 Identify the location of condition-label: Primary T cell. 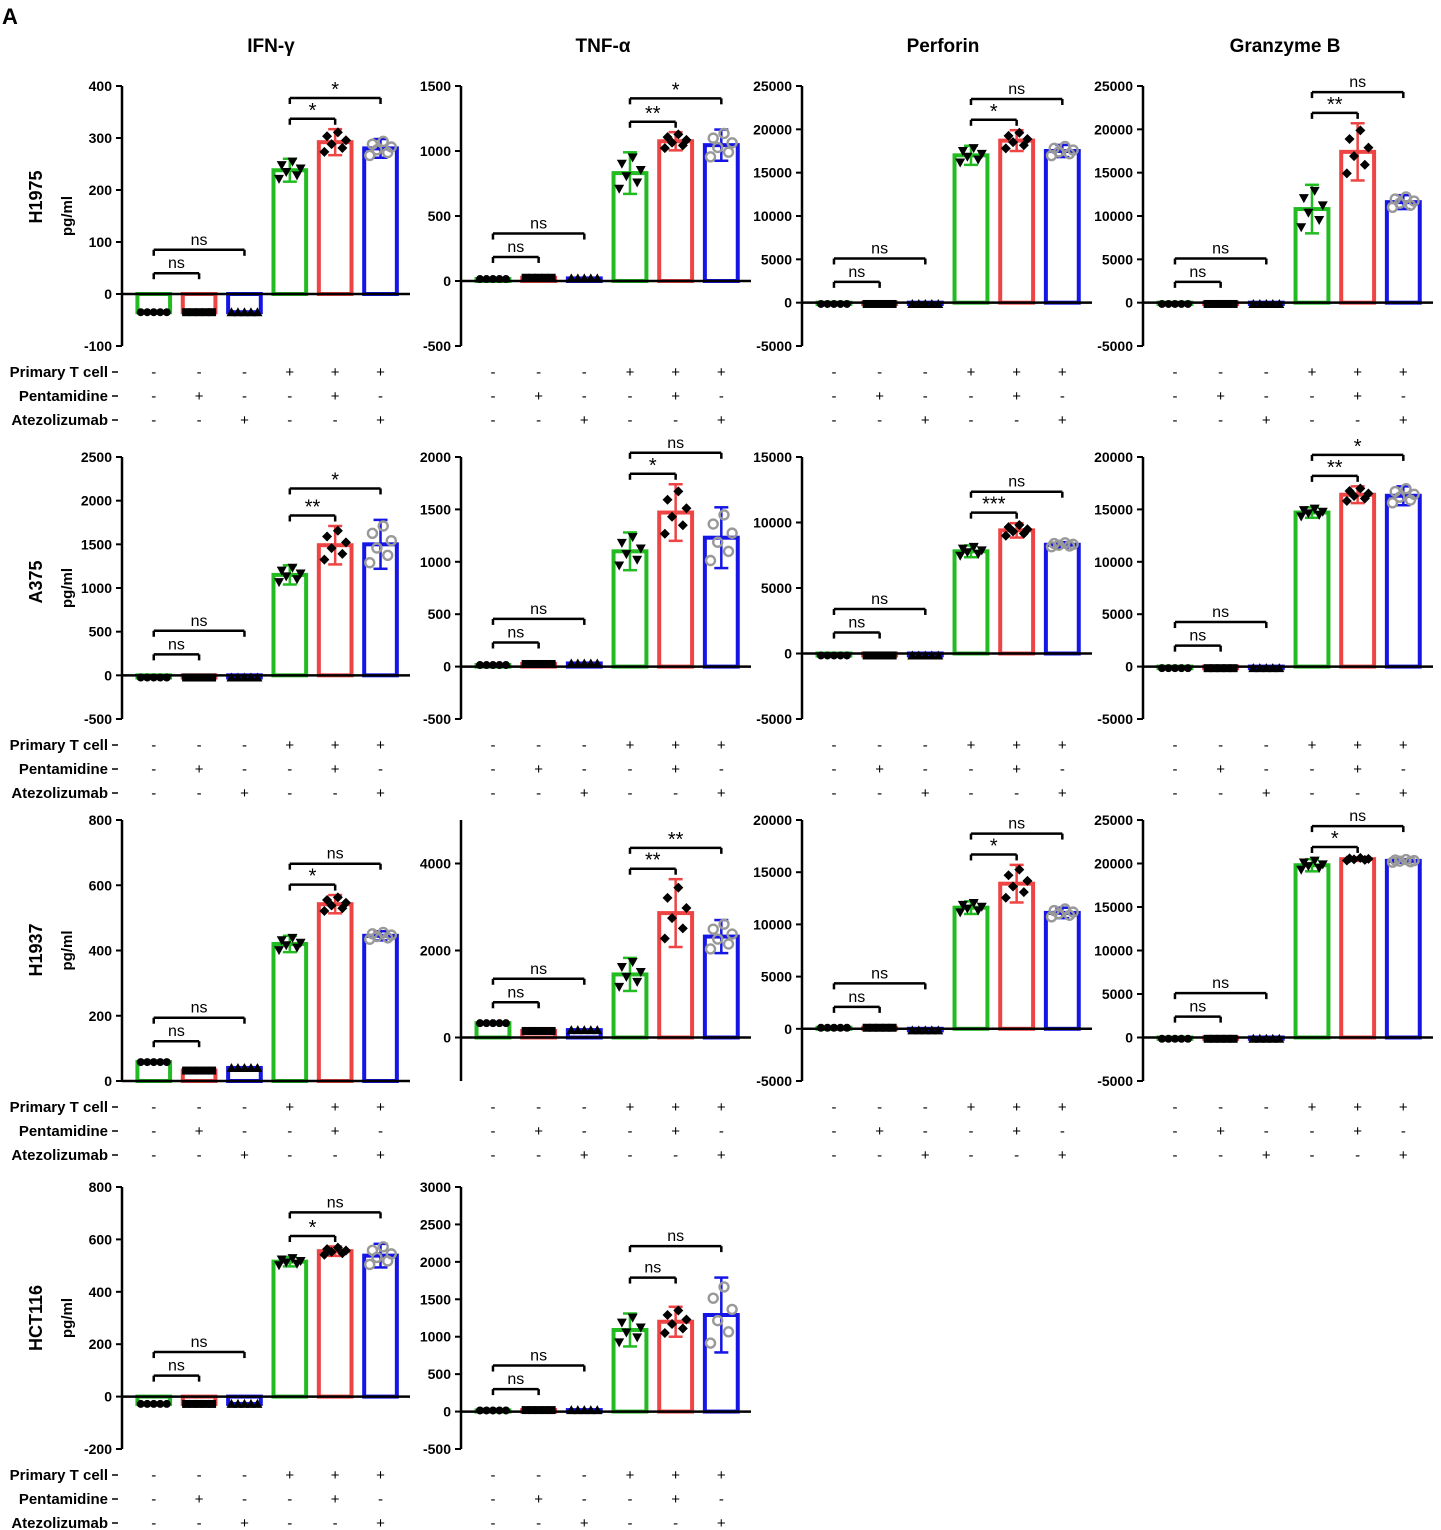
(59, 372).